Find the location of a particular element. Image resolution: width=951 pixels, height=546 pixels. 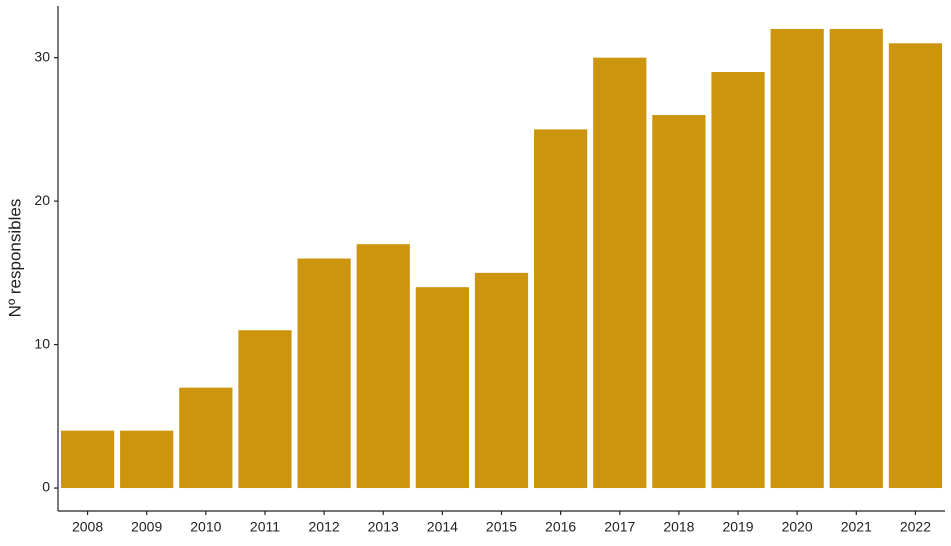

y-tick-label: 0 is located at coordinates (46, 487).